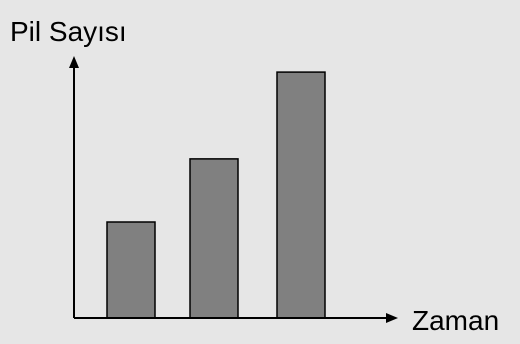 The width and height of the screenshot is (520, 344). I want to click on y-axis-arrowhead, so click(74, 62).